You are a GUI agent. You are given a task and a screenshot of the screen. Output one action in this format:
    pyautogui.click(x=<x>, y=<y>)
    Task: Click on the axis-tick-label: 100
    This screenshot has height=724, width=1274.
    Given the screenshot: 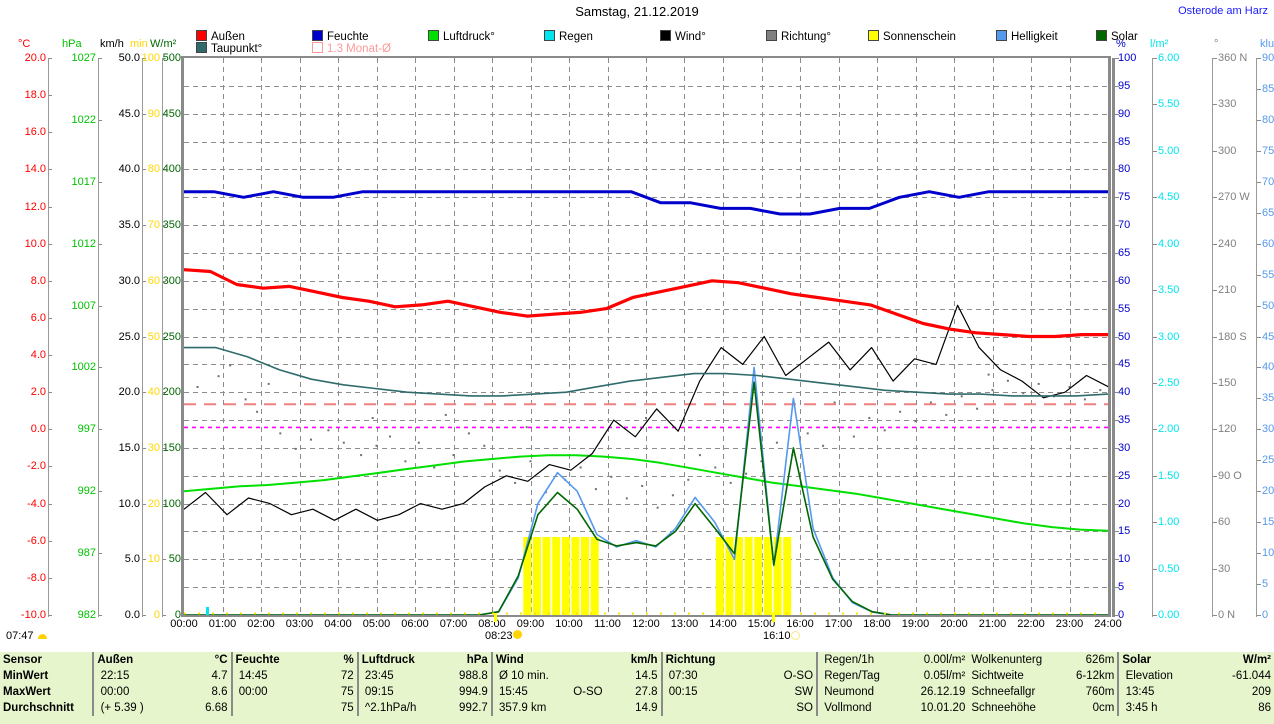 What is the action you would take?
    pyautogui.click(x=150, y=58)
    